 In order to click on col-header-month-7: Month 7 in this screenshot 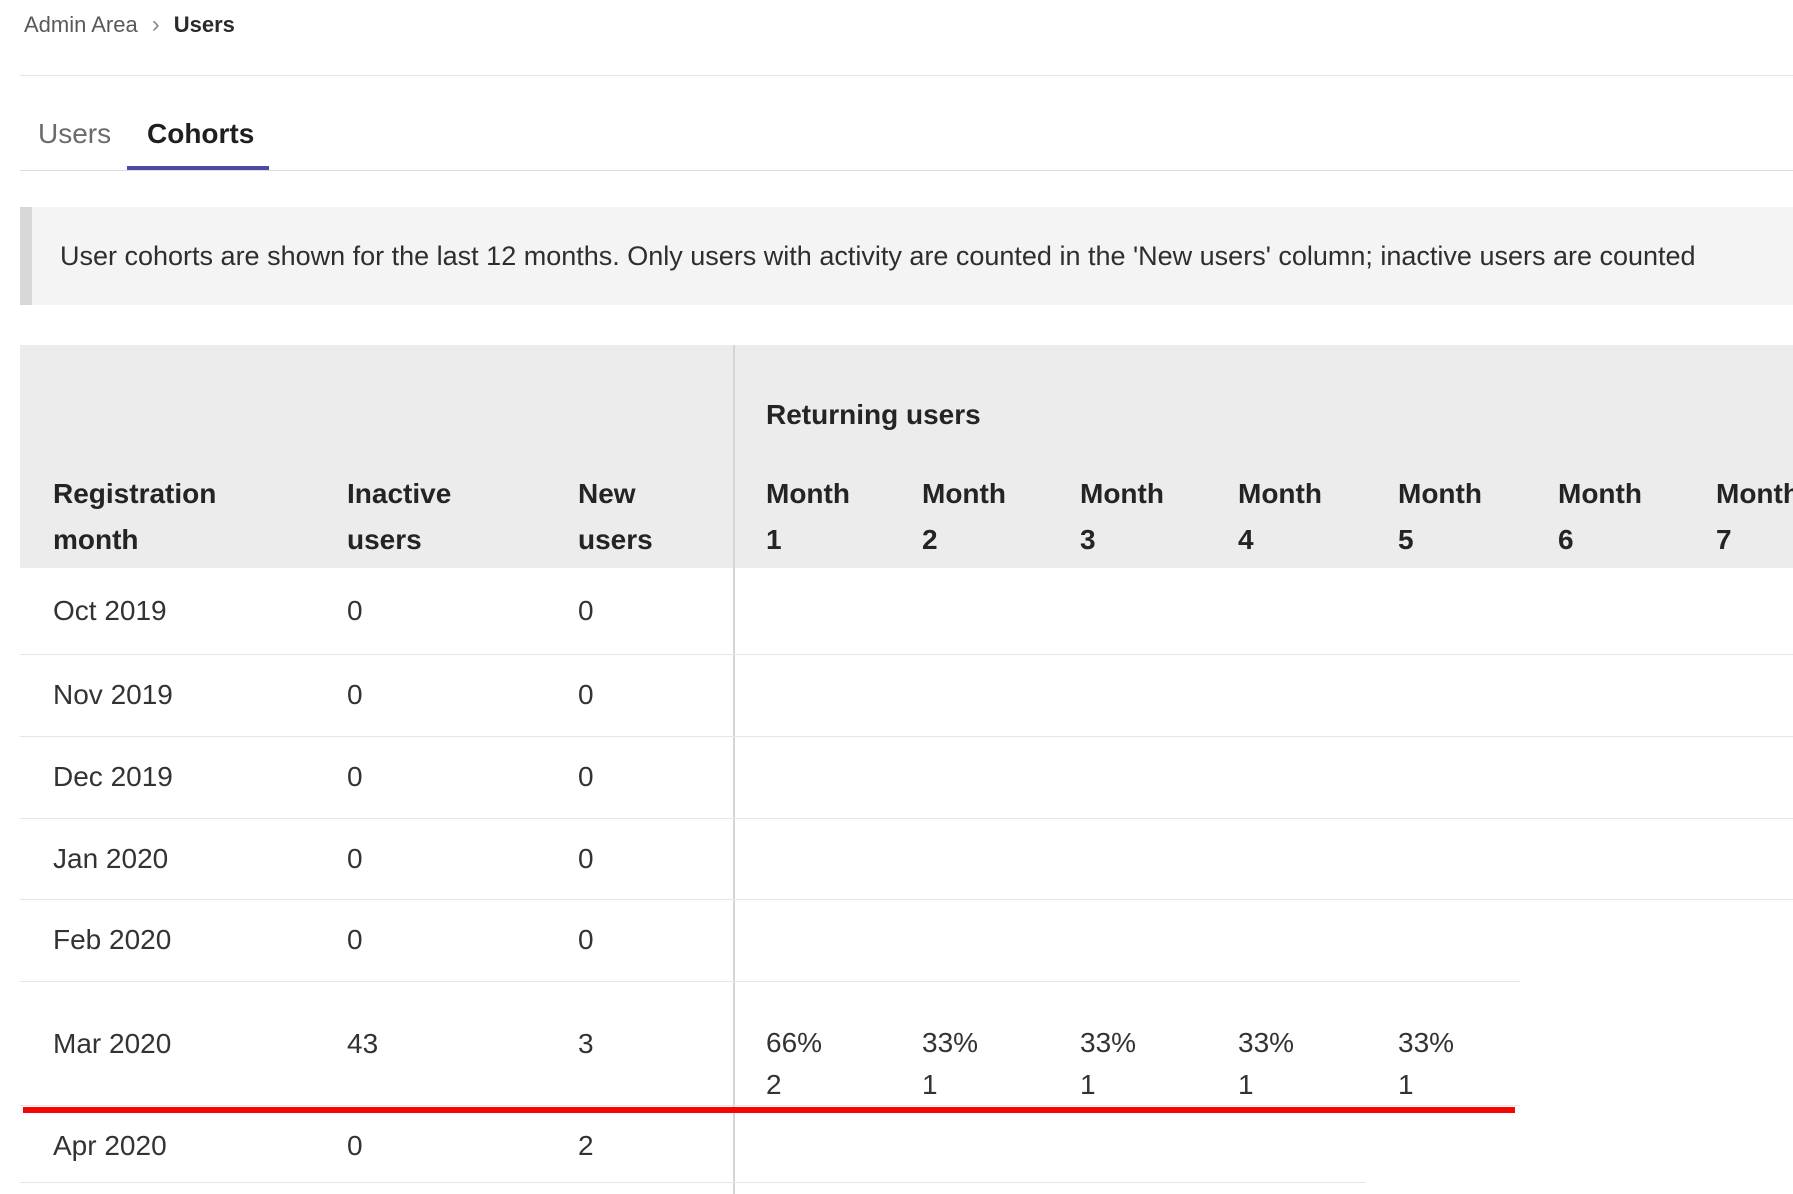, I will do `click(1754, 516)`.